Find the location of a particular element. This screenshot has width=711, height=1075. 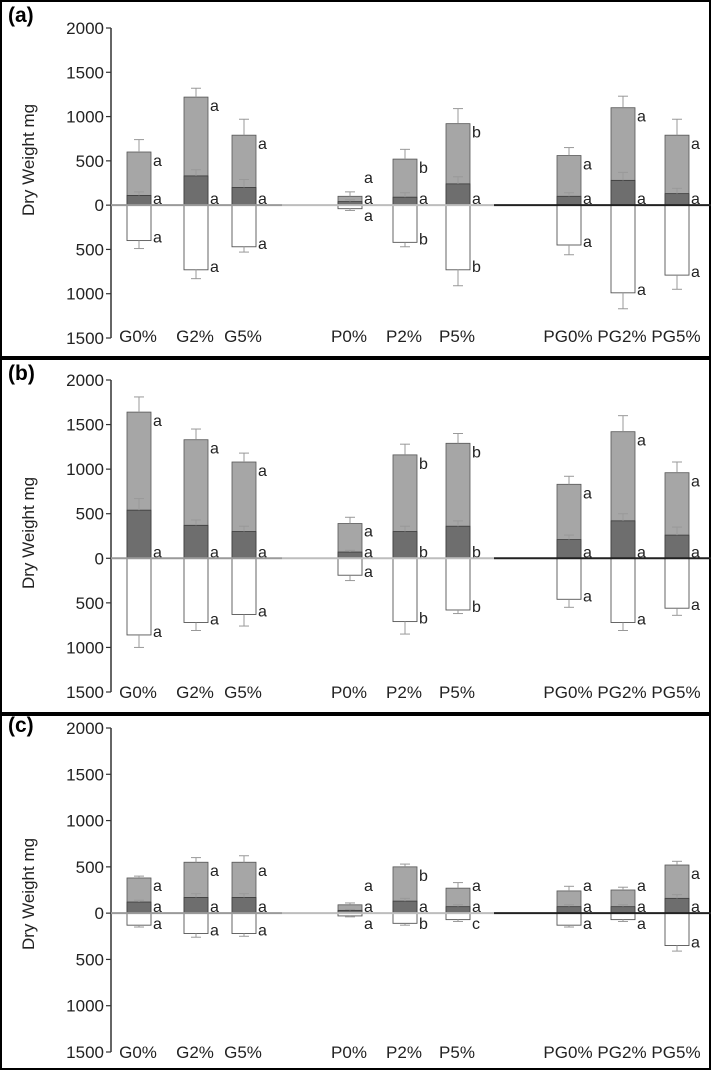

x-tick-label: P2% is located at coordinates (404, 692).